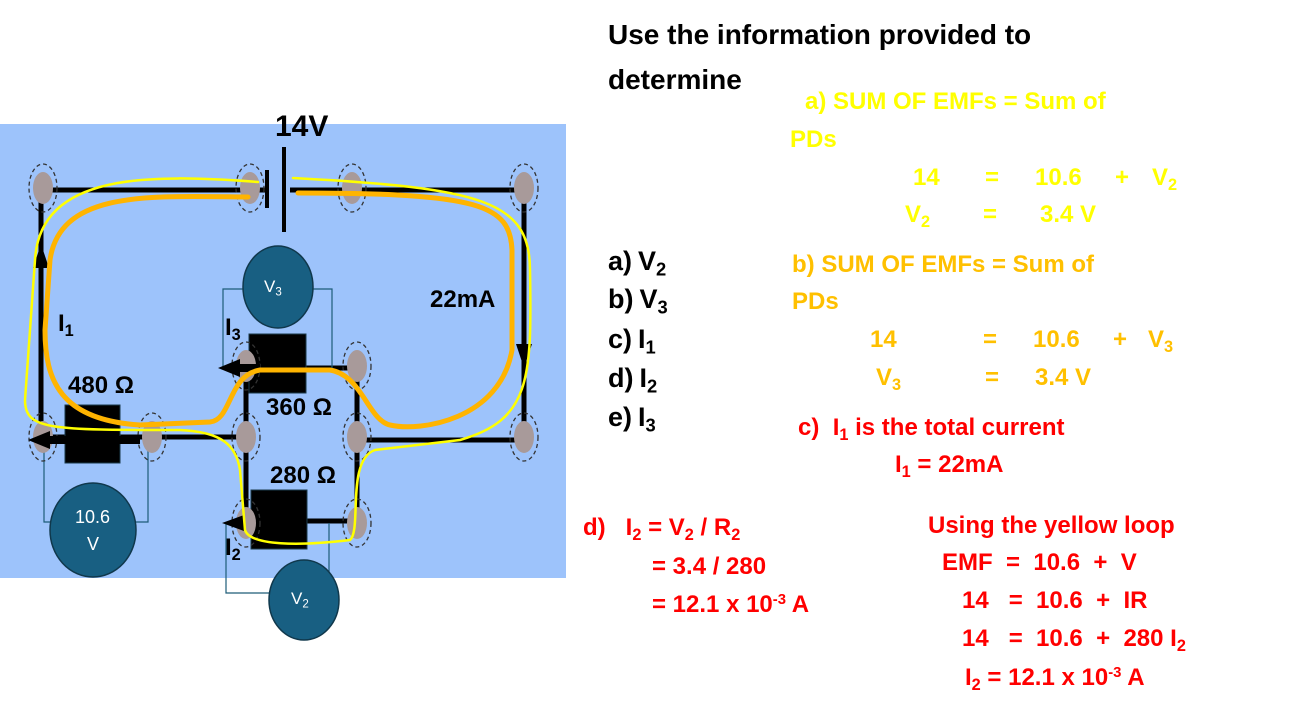  What do you see at coordinates (1055, 679) in the screenshot?
I see `answer-e-line4: I2 = 12.1 x 10-3 A` at bounding box center [1055, 679].